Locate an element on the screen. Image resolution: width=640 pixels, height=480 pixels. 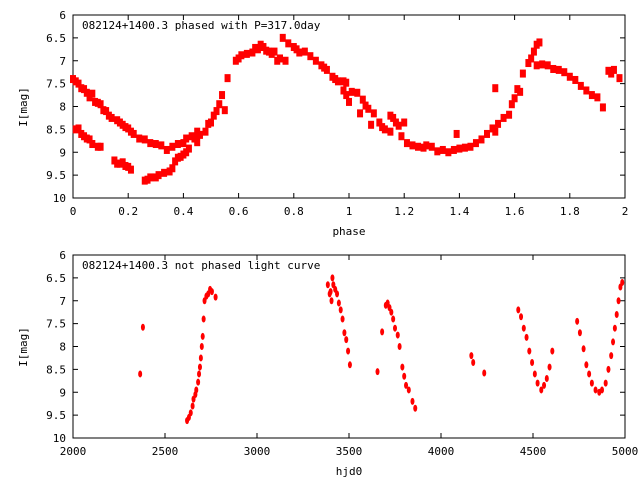
y-tick-label: 8 is located at coordinates (62, 347).